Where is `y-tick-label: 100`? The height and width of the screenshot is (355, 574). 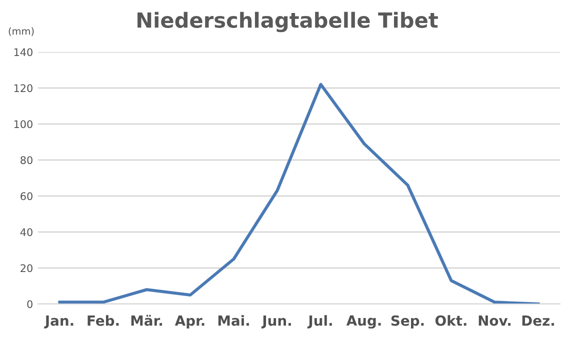 y-tick-label: 100 is located at coordinates (23, 124).